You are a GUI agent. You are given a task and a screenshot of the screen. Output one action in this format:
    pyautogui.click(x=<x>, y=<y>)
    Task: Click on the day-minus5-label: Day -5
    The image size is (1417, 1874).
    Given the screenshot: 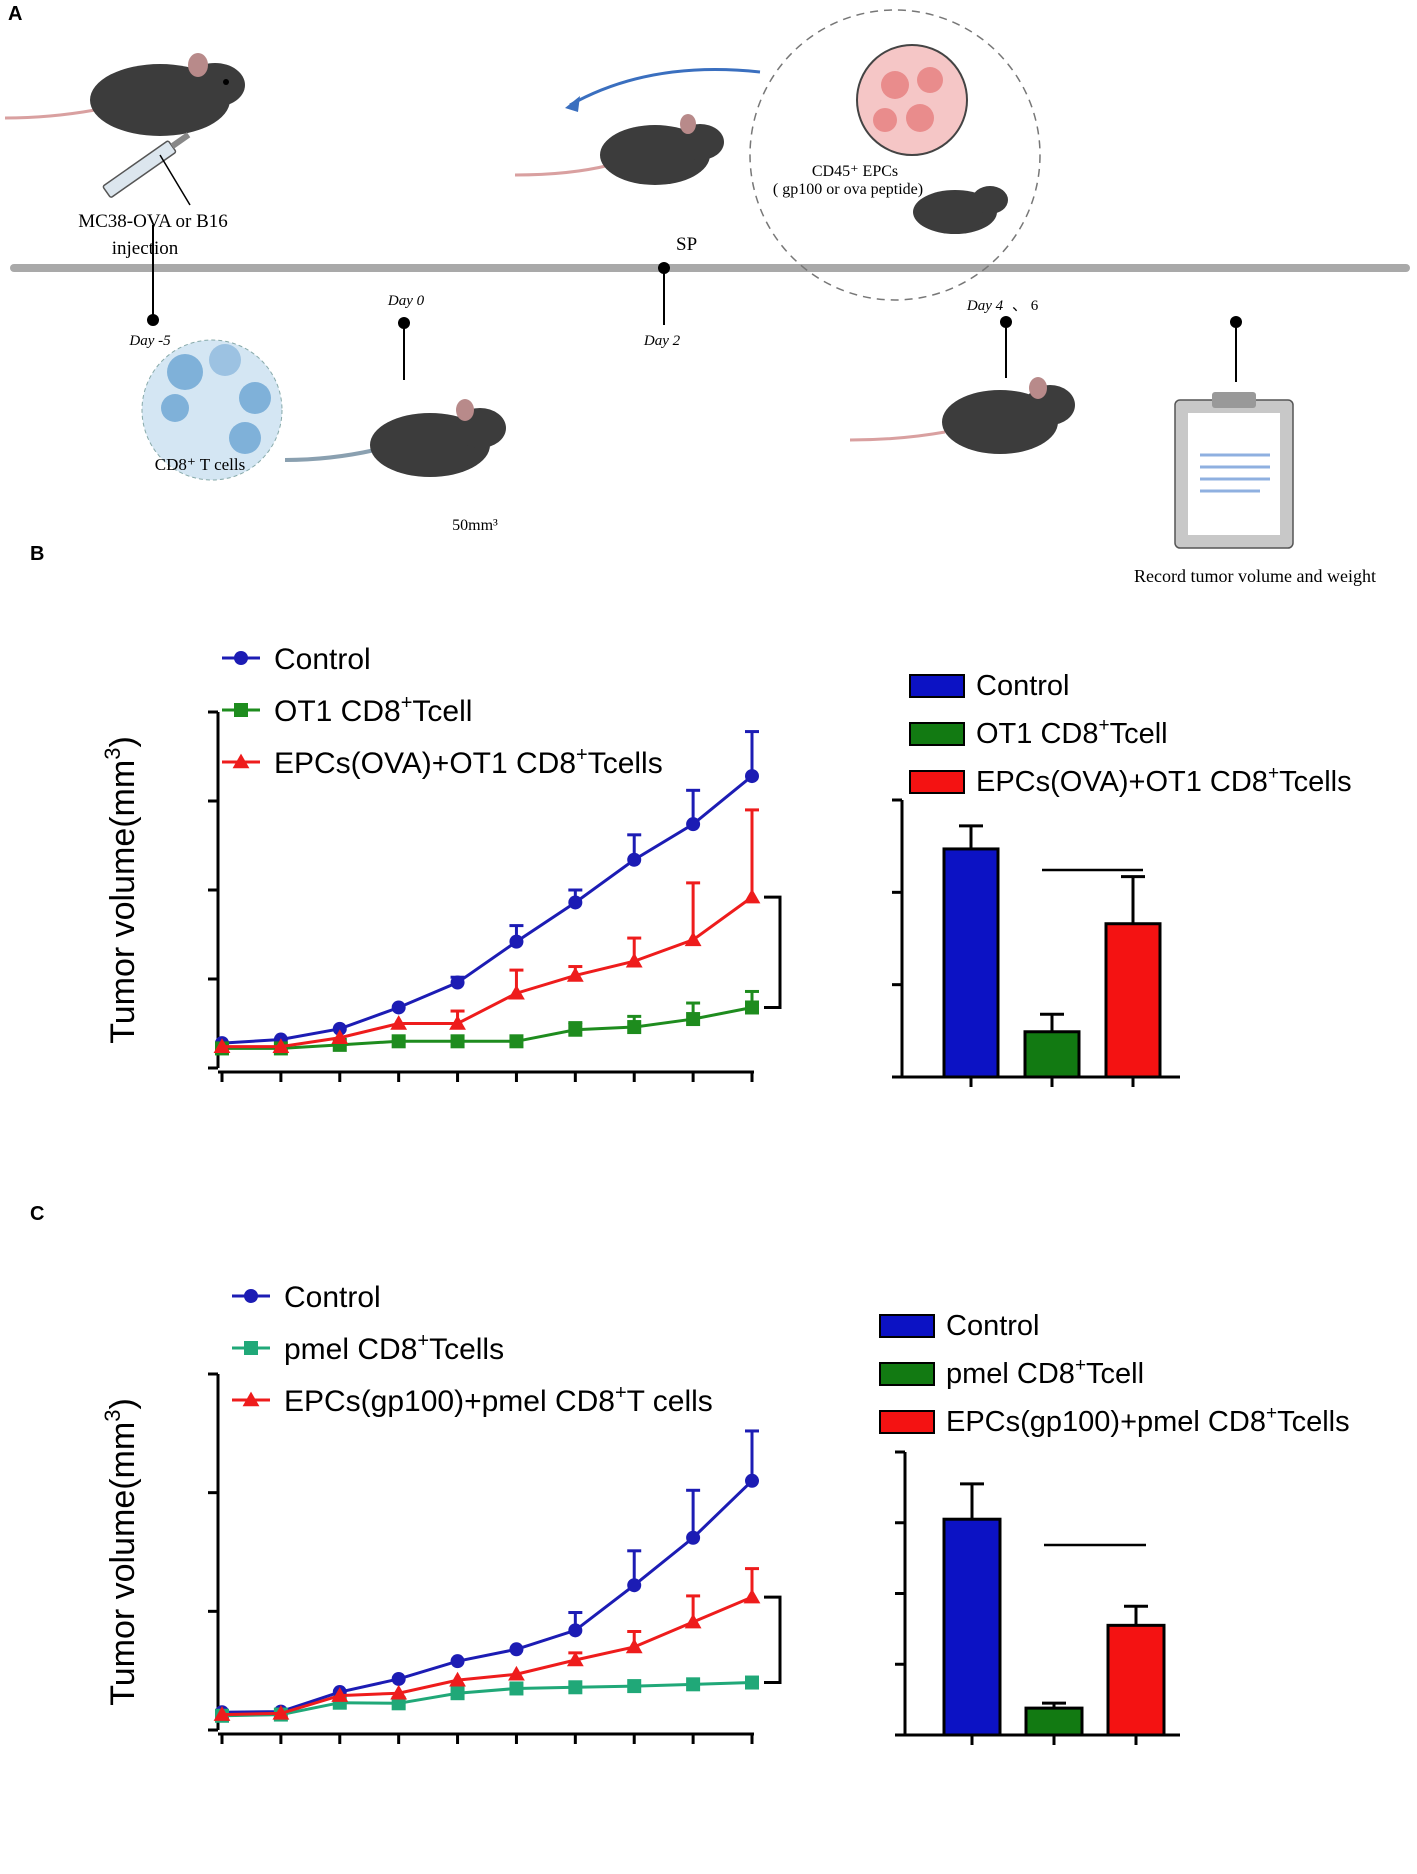 What is the action you would take?
    pyautogui.click(x=149, y=341)
    